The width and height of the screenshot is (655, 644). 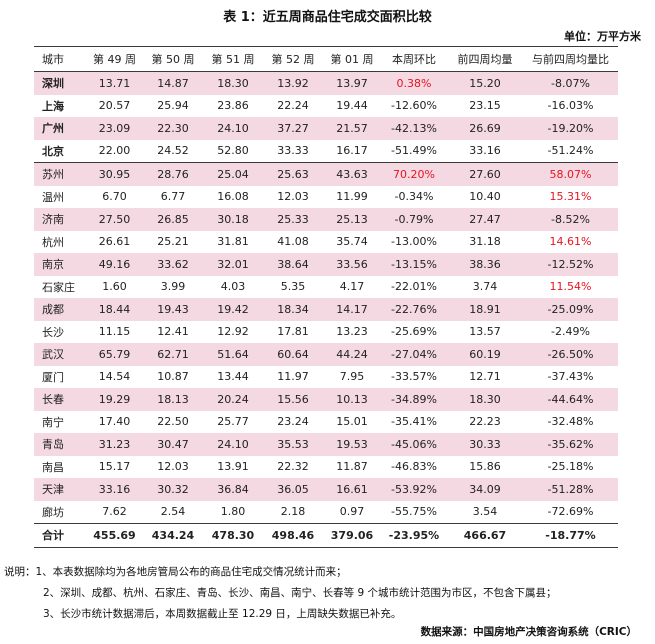 What do you see at coordinates (60, 219) in the screenshot?
I see `city-cell: 济南` at bounding box center [60, 219].